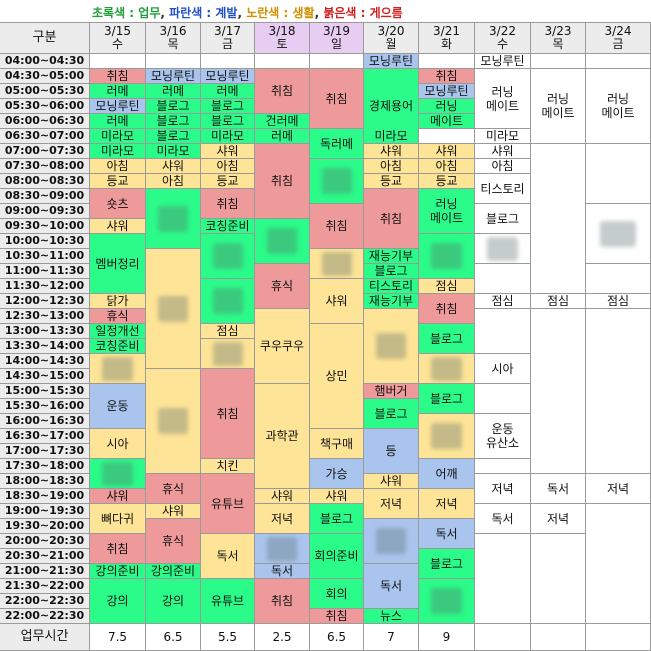  Describe the element at coordinates (391, 286) in the screenshot. I see `schedule-entry: 티스토리` at that location.